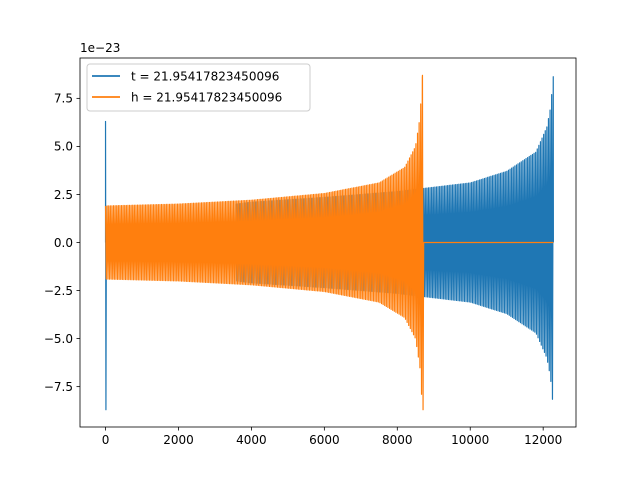  Describe the element at coordinates (251, 440) in the screenshot. I see `x-tick-label: 4000` at that location.